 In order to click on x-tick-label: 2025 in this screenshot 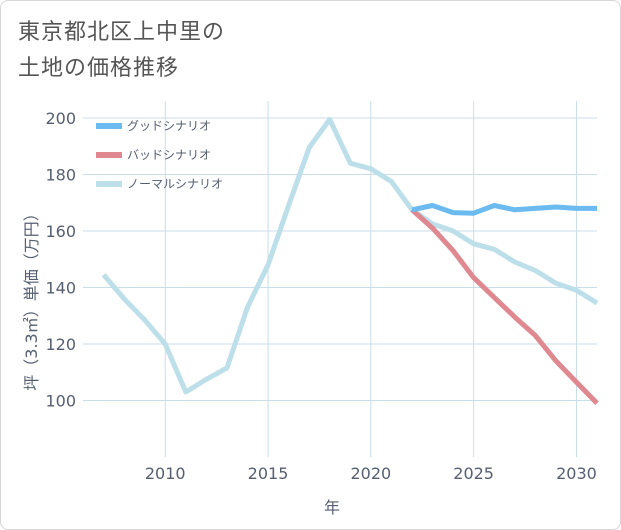, I will do `click(473, 473)`.